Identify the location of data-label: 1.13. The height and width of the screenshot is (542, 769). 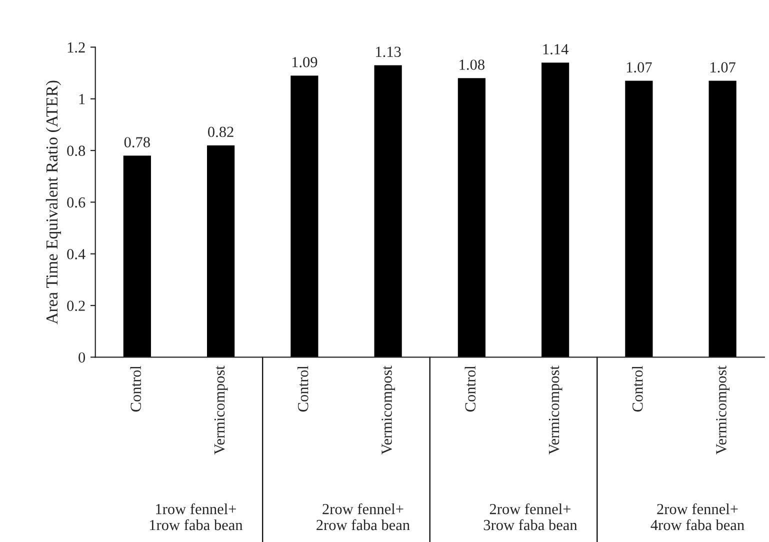
(388, 52).